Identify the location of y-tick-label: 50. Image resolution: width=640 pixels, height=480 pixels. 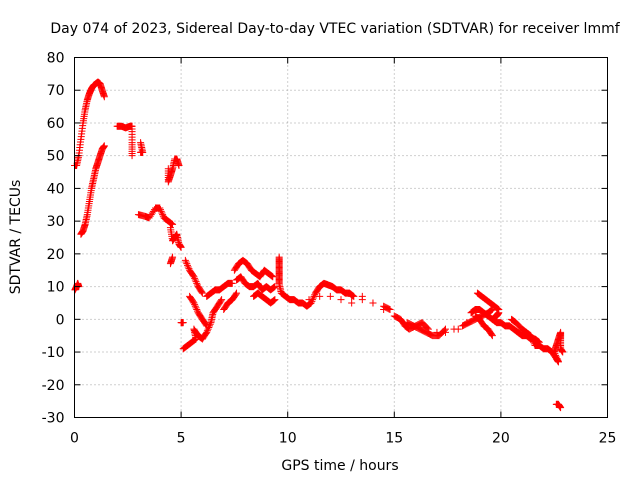
(56, 157).